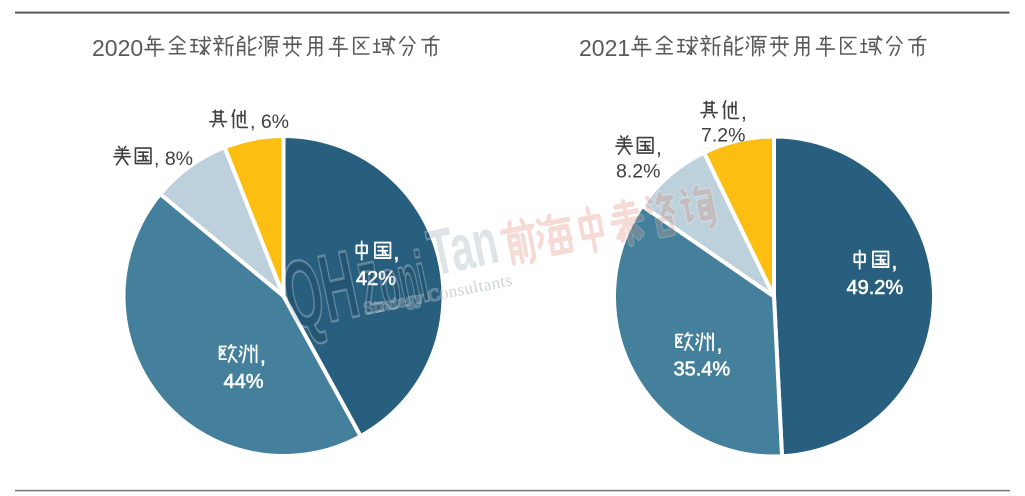  I want to click on svg-text: , 6%, so click(269, 122).